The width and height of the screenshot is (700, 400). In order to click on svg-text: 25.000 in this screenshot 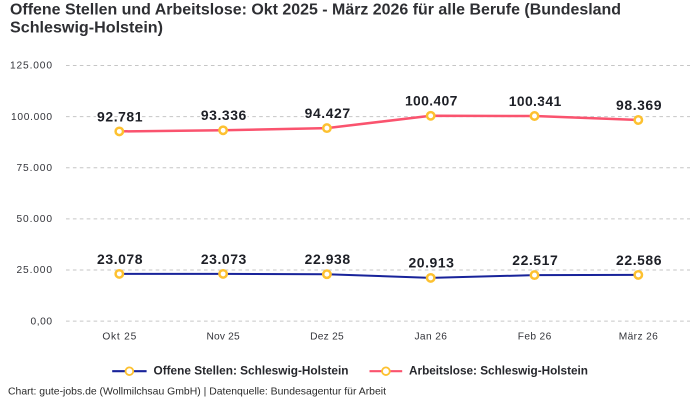, I will do `click(35, 270)`.